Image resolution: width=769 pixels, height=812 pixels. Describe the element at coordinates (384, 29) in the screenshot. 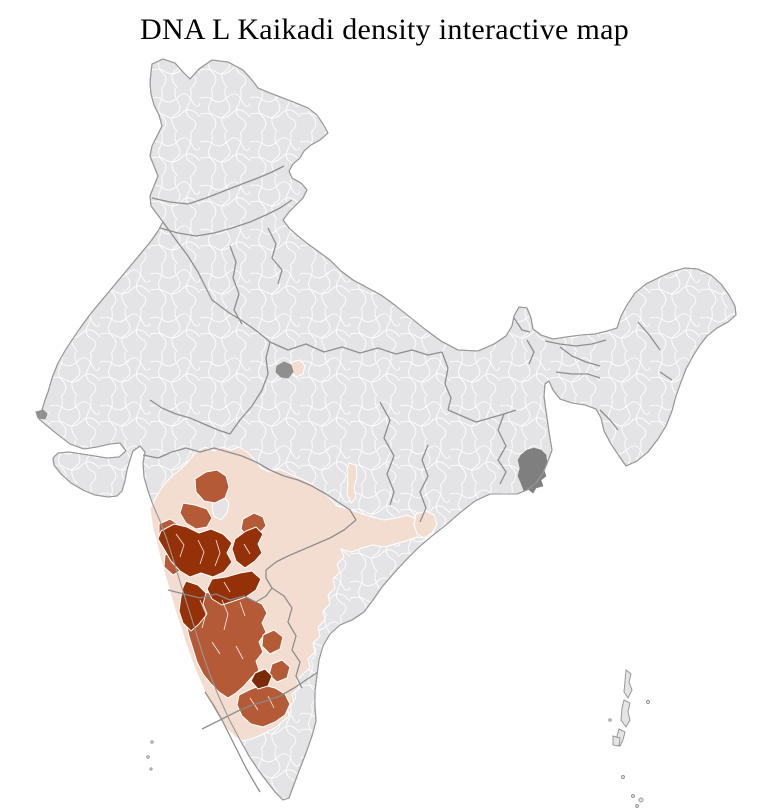

I see `page-title: DNA L Kaikadi density interactive map` at that location.